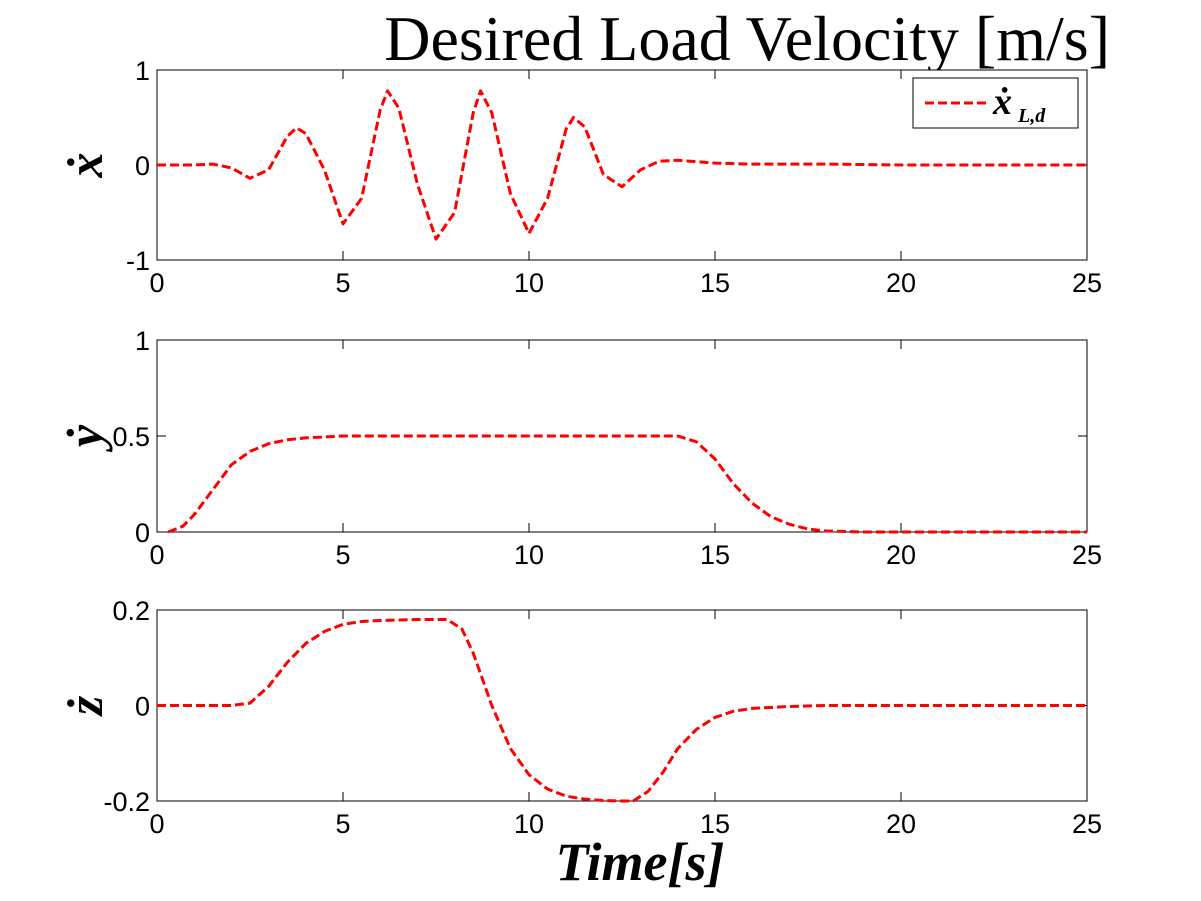 The height and width of the screenshot is (901, 1201). Describe the element at coordinates (138, 261) in the screenshot. I see `y-tick-label: -1` at that location.